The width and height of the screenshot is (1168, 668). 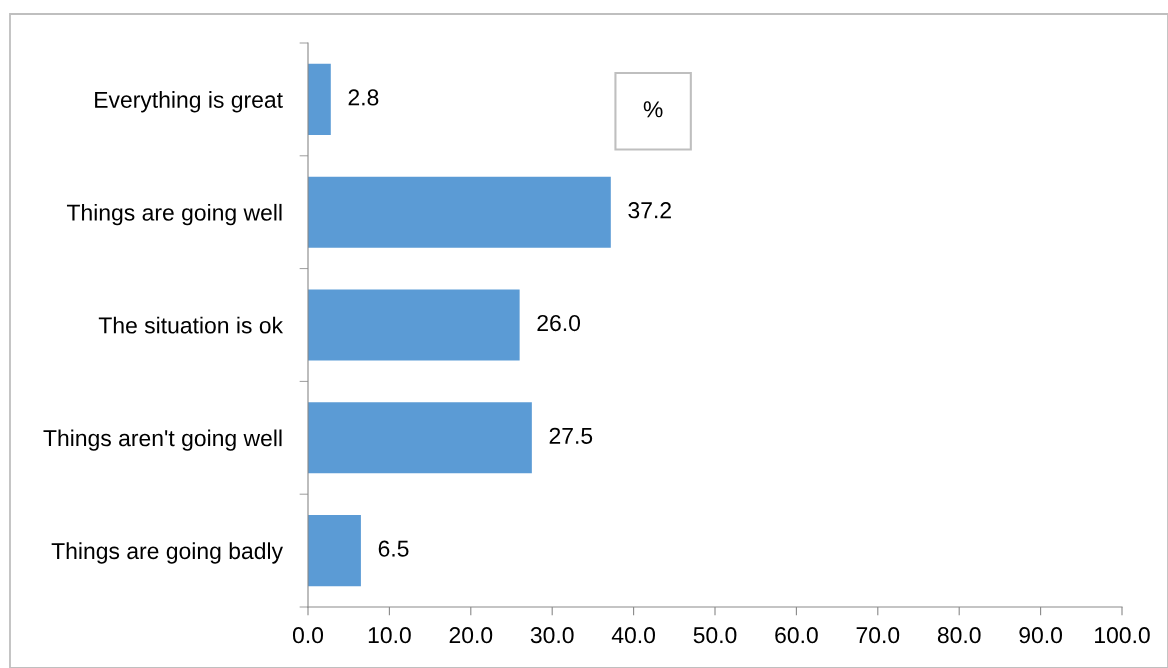 What do you see at coordinates (393, 548) in the screenshot?
I see `data-label: 6.5` at bounding box center [393, 548].